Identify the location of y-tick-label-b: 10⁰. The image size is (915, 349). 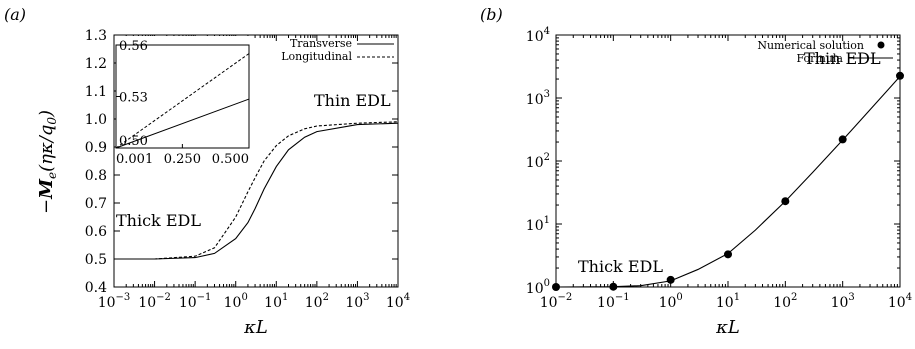
(538, 287).